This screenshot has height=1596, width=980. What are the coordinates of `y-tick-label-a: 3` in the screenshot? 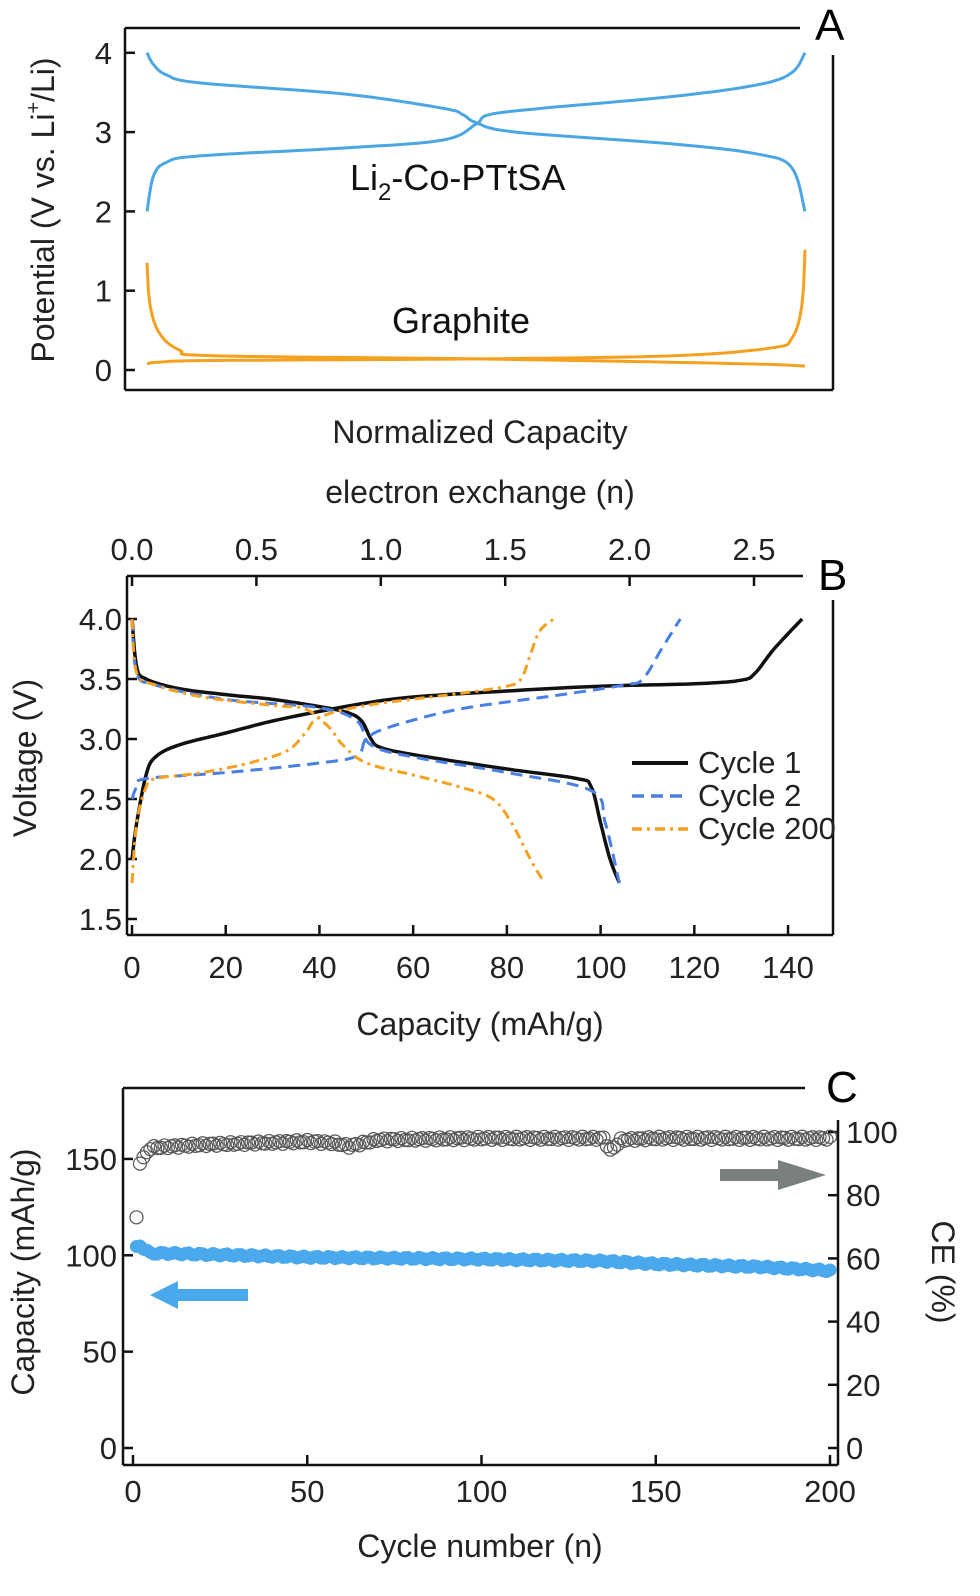 It's located at (103, 132).